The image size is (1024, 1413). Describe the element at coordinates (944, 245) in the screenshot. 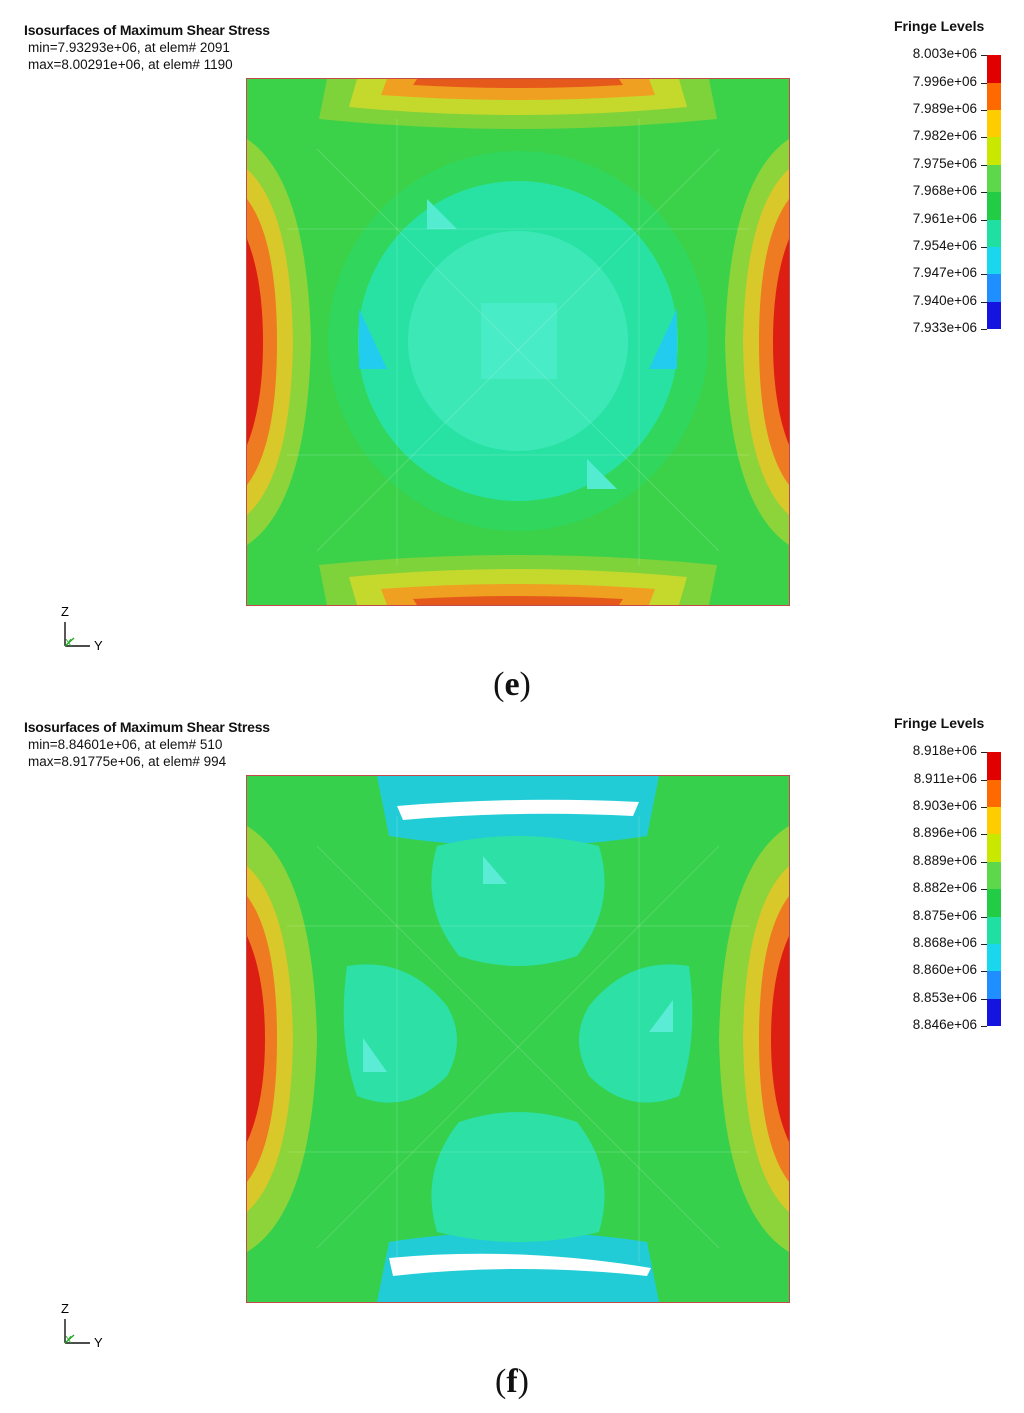

I see `fringe-level-label: 7.954e+06` at that location.